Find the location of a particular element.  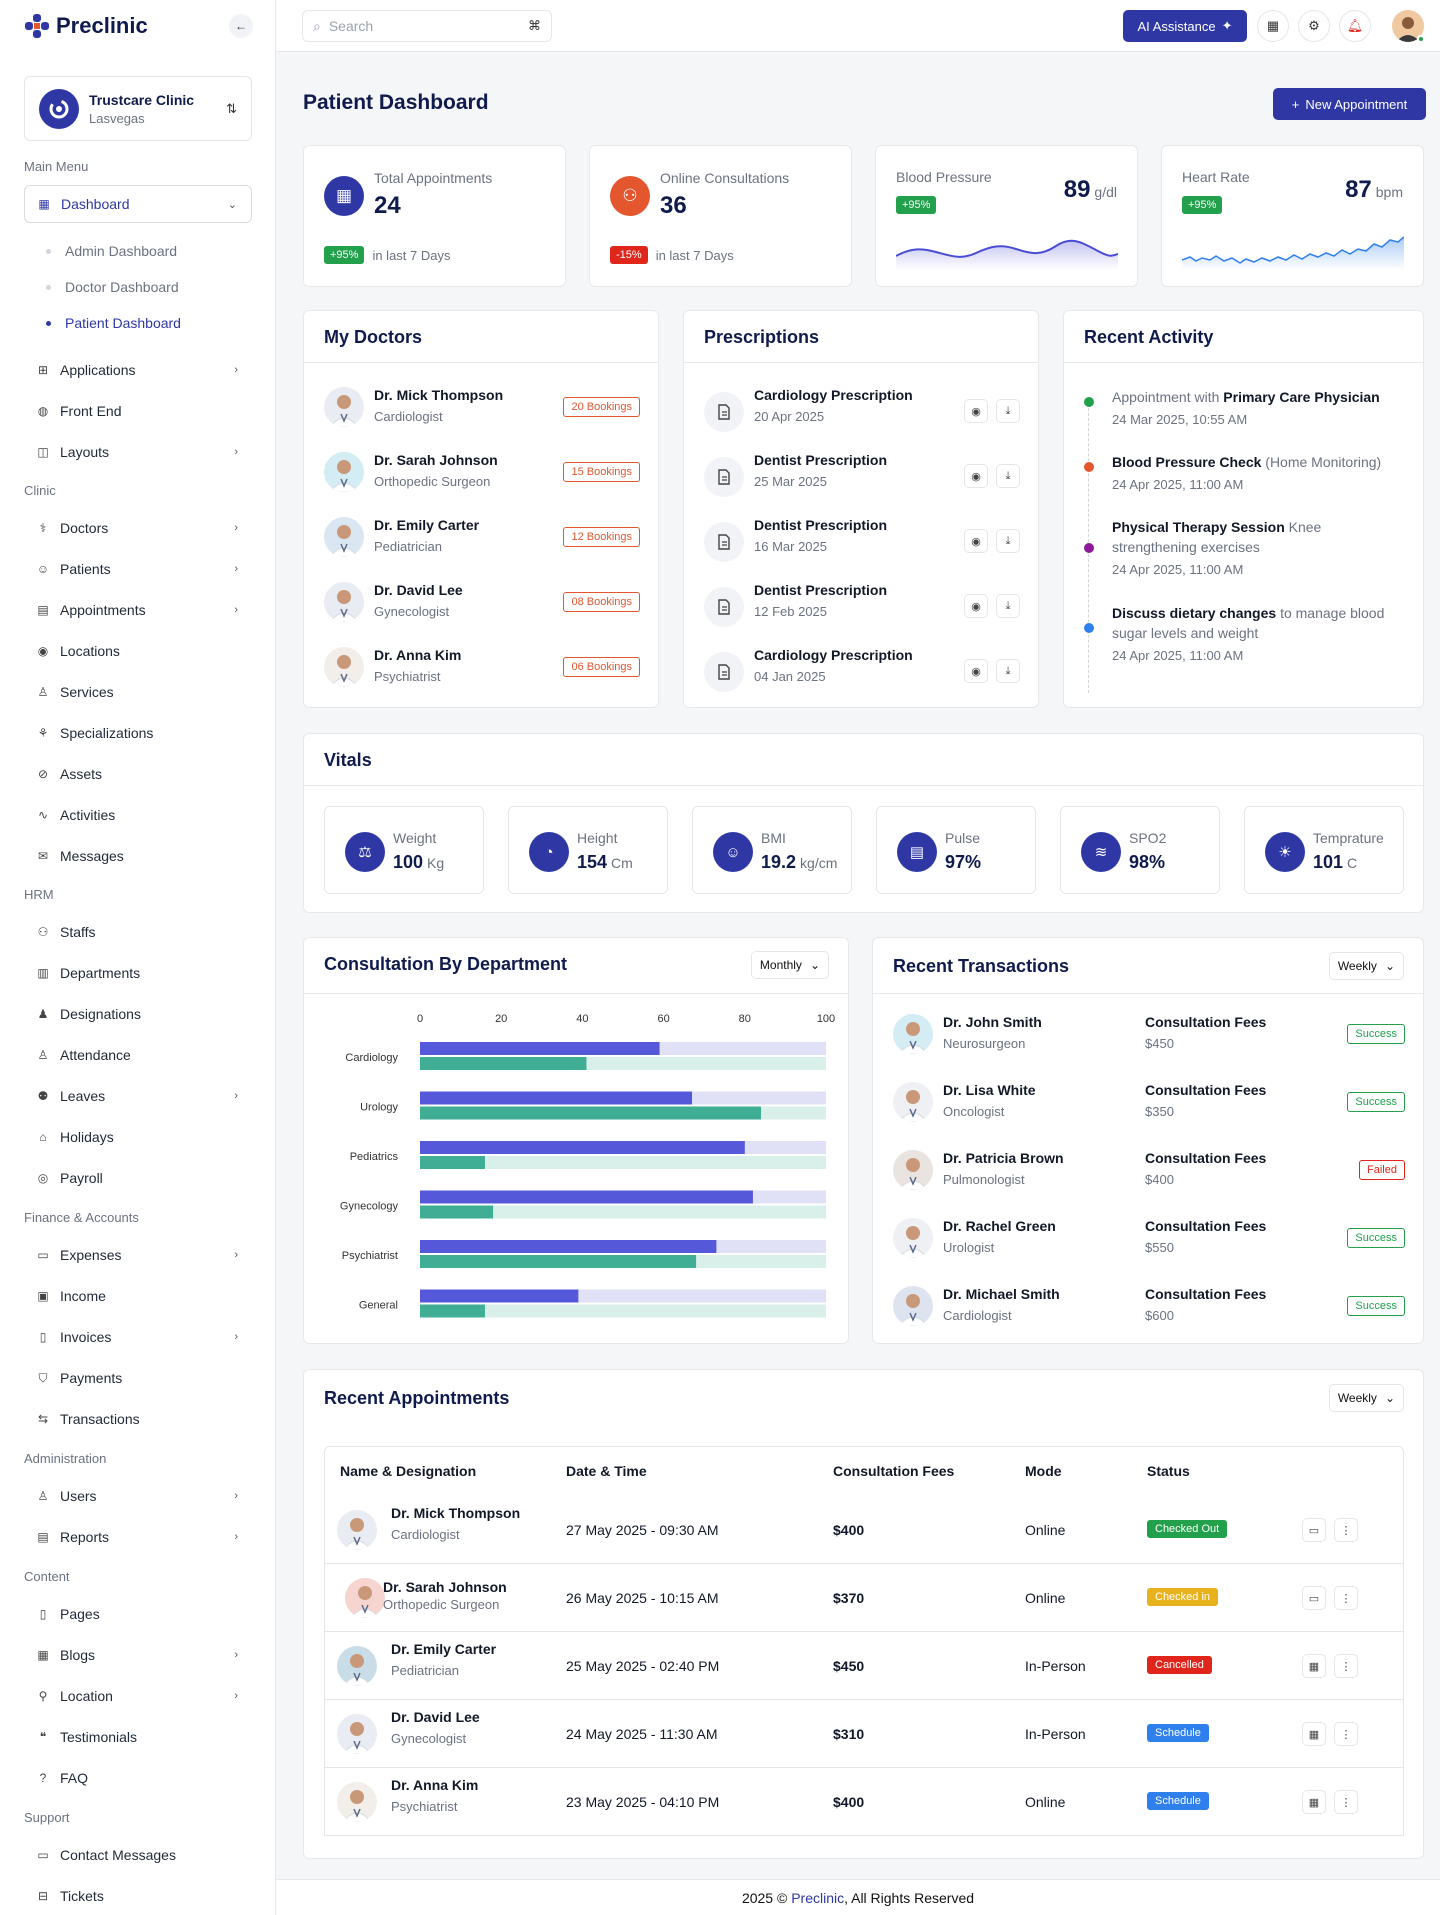

sidebar-item-messages: ✉ Messages is located at coordinates (80, 856).